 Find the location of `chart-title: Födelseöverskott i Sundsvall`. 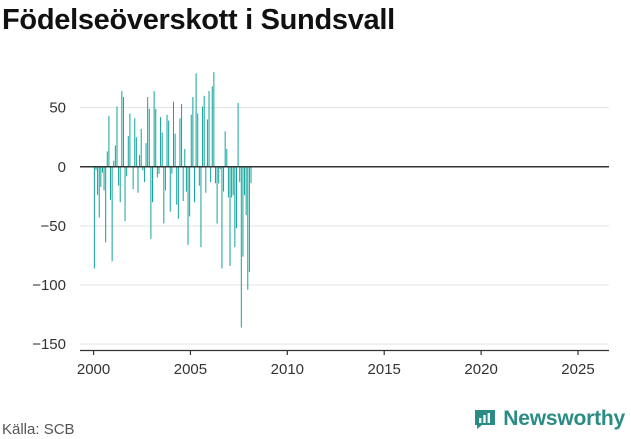

chart-title: Födelseöverskott i Sundsvall is located at coordinates (198, 20).